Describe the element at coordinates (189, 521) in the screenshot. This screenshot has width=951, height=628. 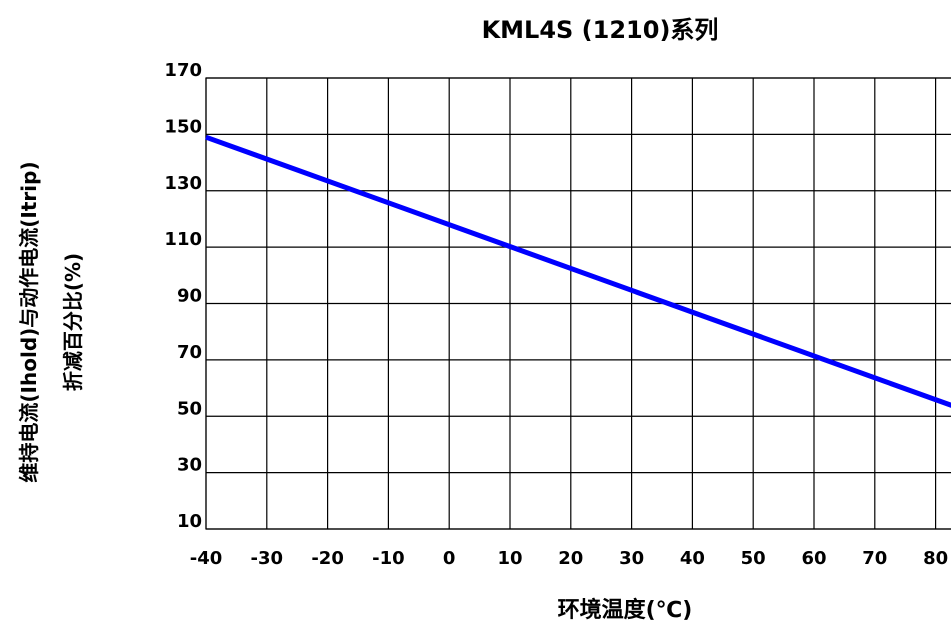
I see `y-tick-label: 10` at that location.